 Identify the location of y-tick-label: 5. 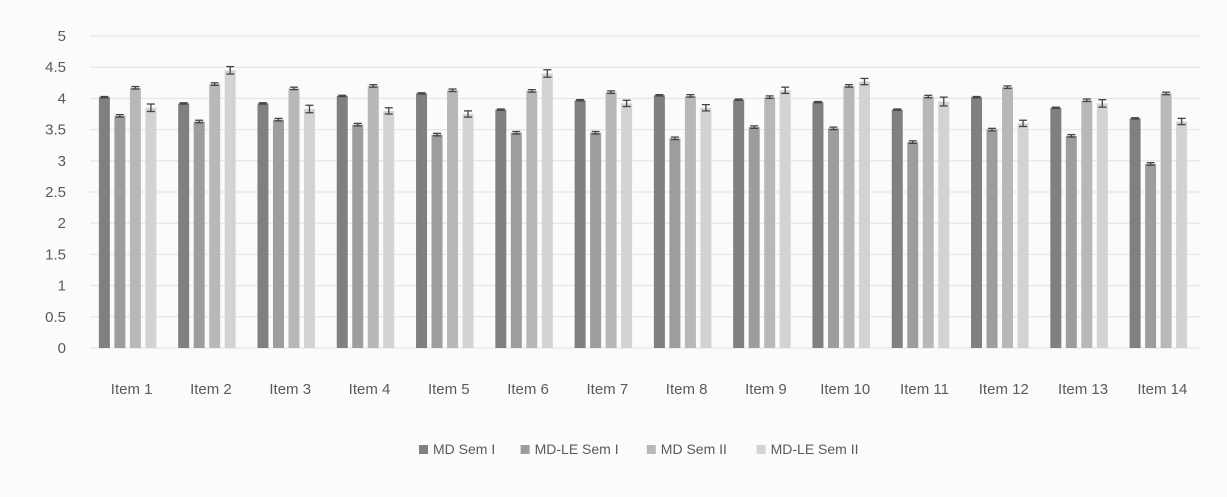
(62, 36).